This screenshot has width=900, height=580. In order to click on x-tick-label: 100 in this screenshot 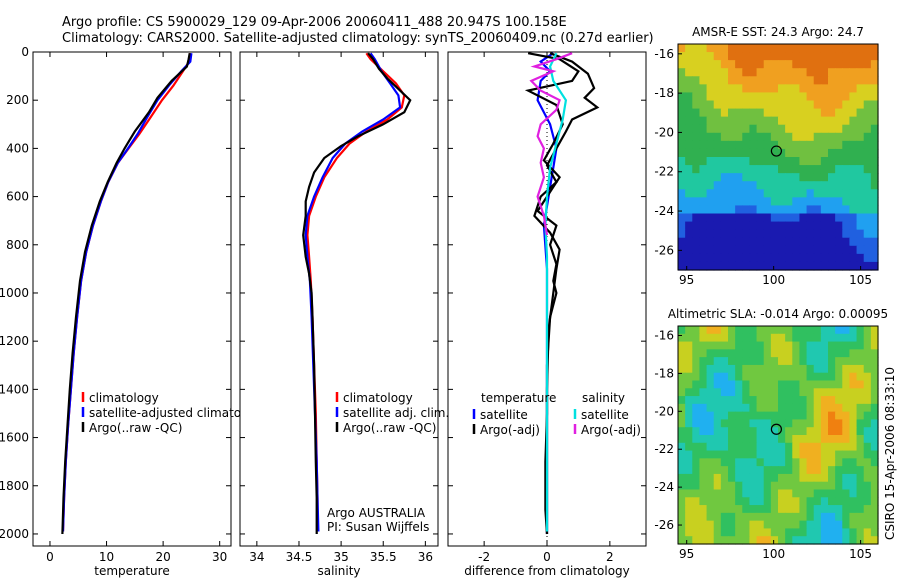, I will do `click(773, 554)`.